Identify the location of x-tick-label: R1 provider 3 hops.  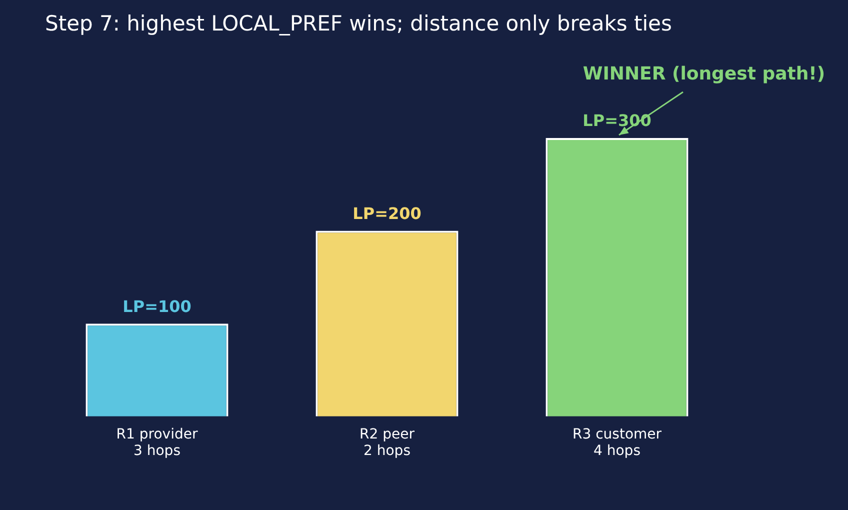
(157, 443).